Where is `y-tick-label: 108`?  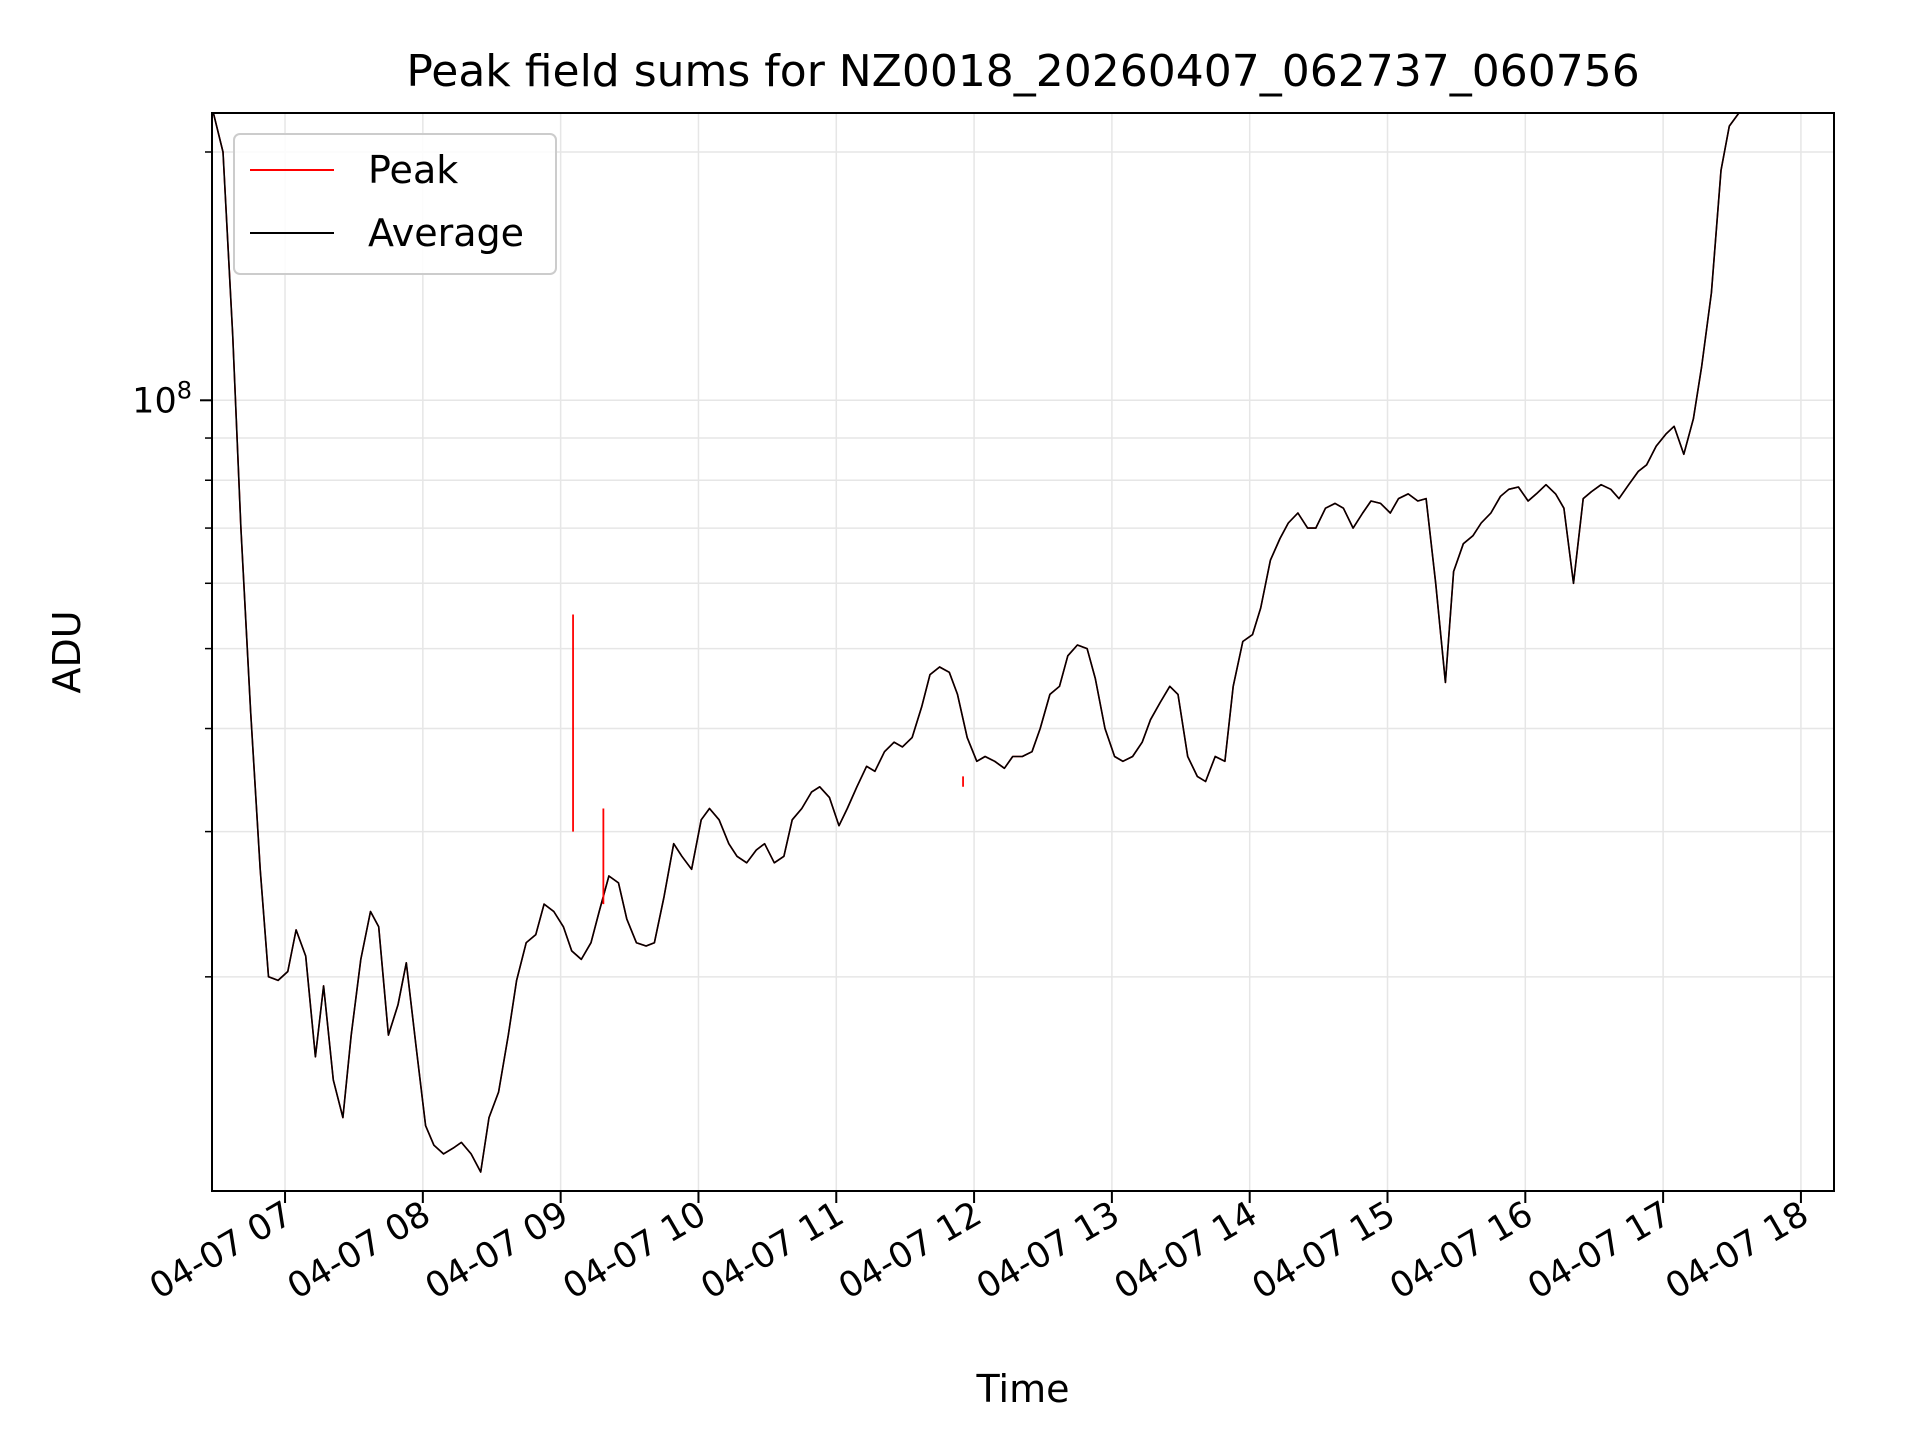
y-tick-label: 108 is located at coordinates (162, 398).